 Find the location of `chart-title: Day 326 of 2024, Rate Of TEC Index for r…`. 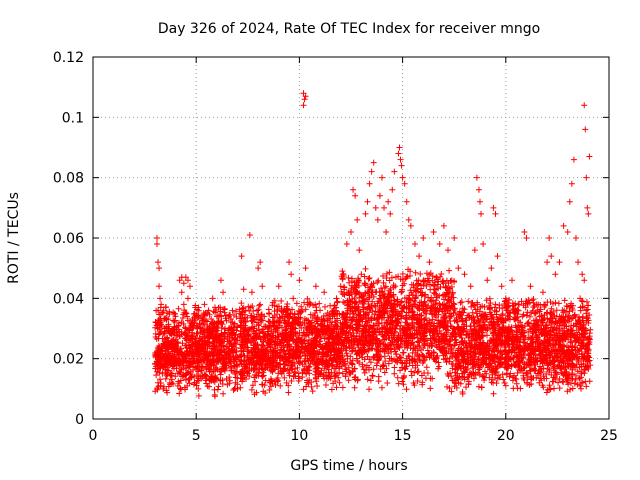

chart-title: Day 326 of 2024, Rate Of TEC Index for r… is located at coordinates (349, 29).